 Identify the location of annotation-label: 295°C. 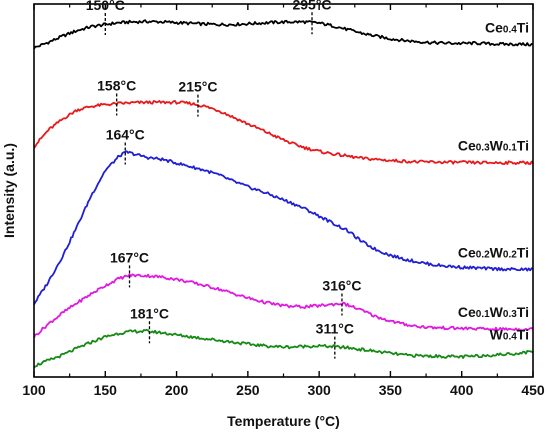
(311, 6).